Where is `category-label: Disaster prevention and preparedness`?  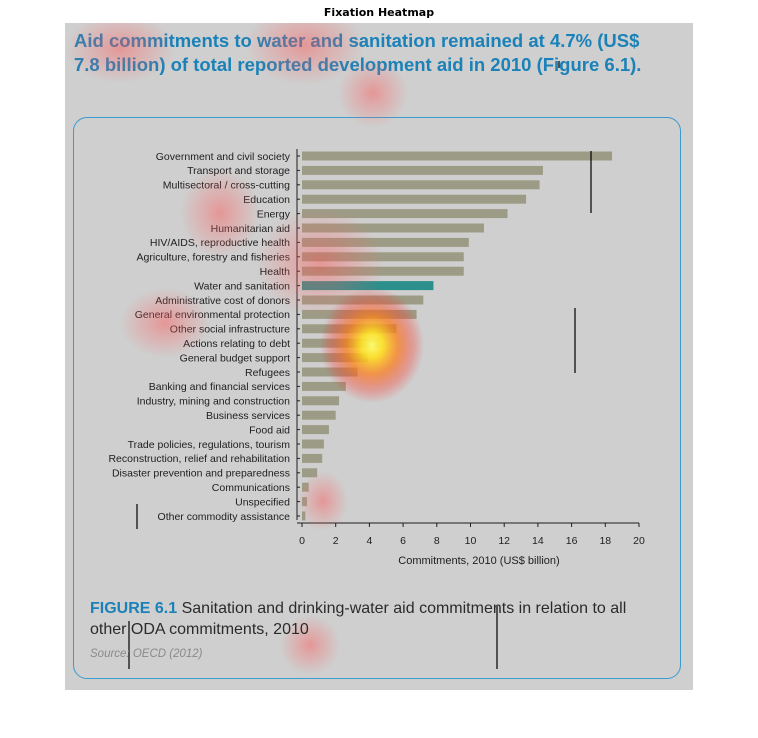 category-label: Disaster prevention and preparedness is located at coordinates (201, 474).